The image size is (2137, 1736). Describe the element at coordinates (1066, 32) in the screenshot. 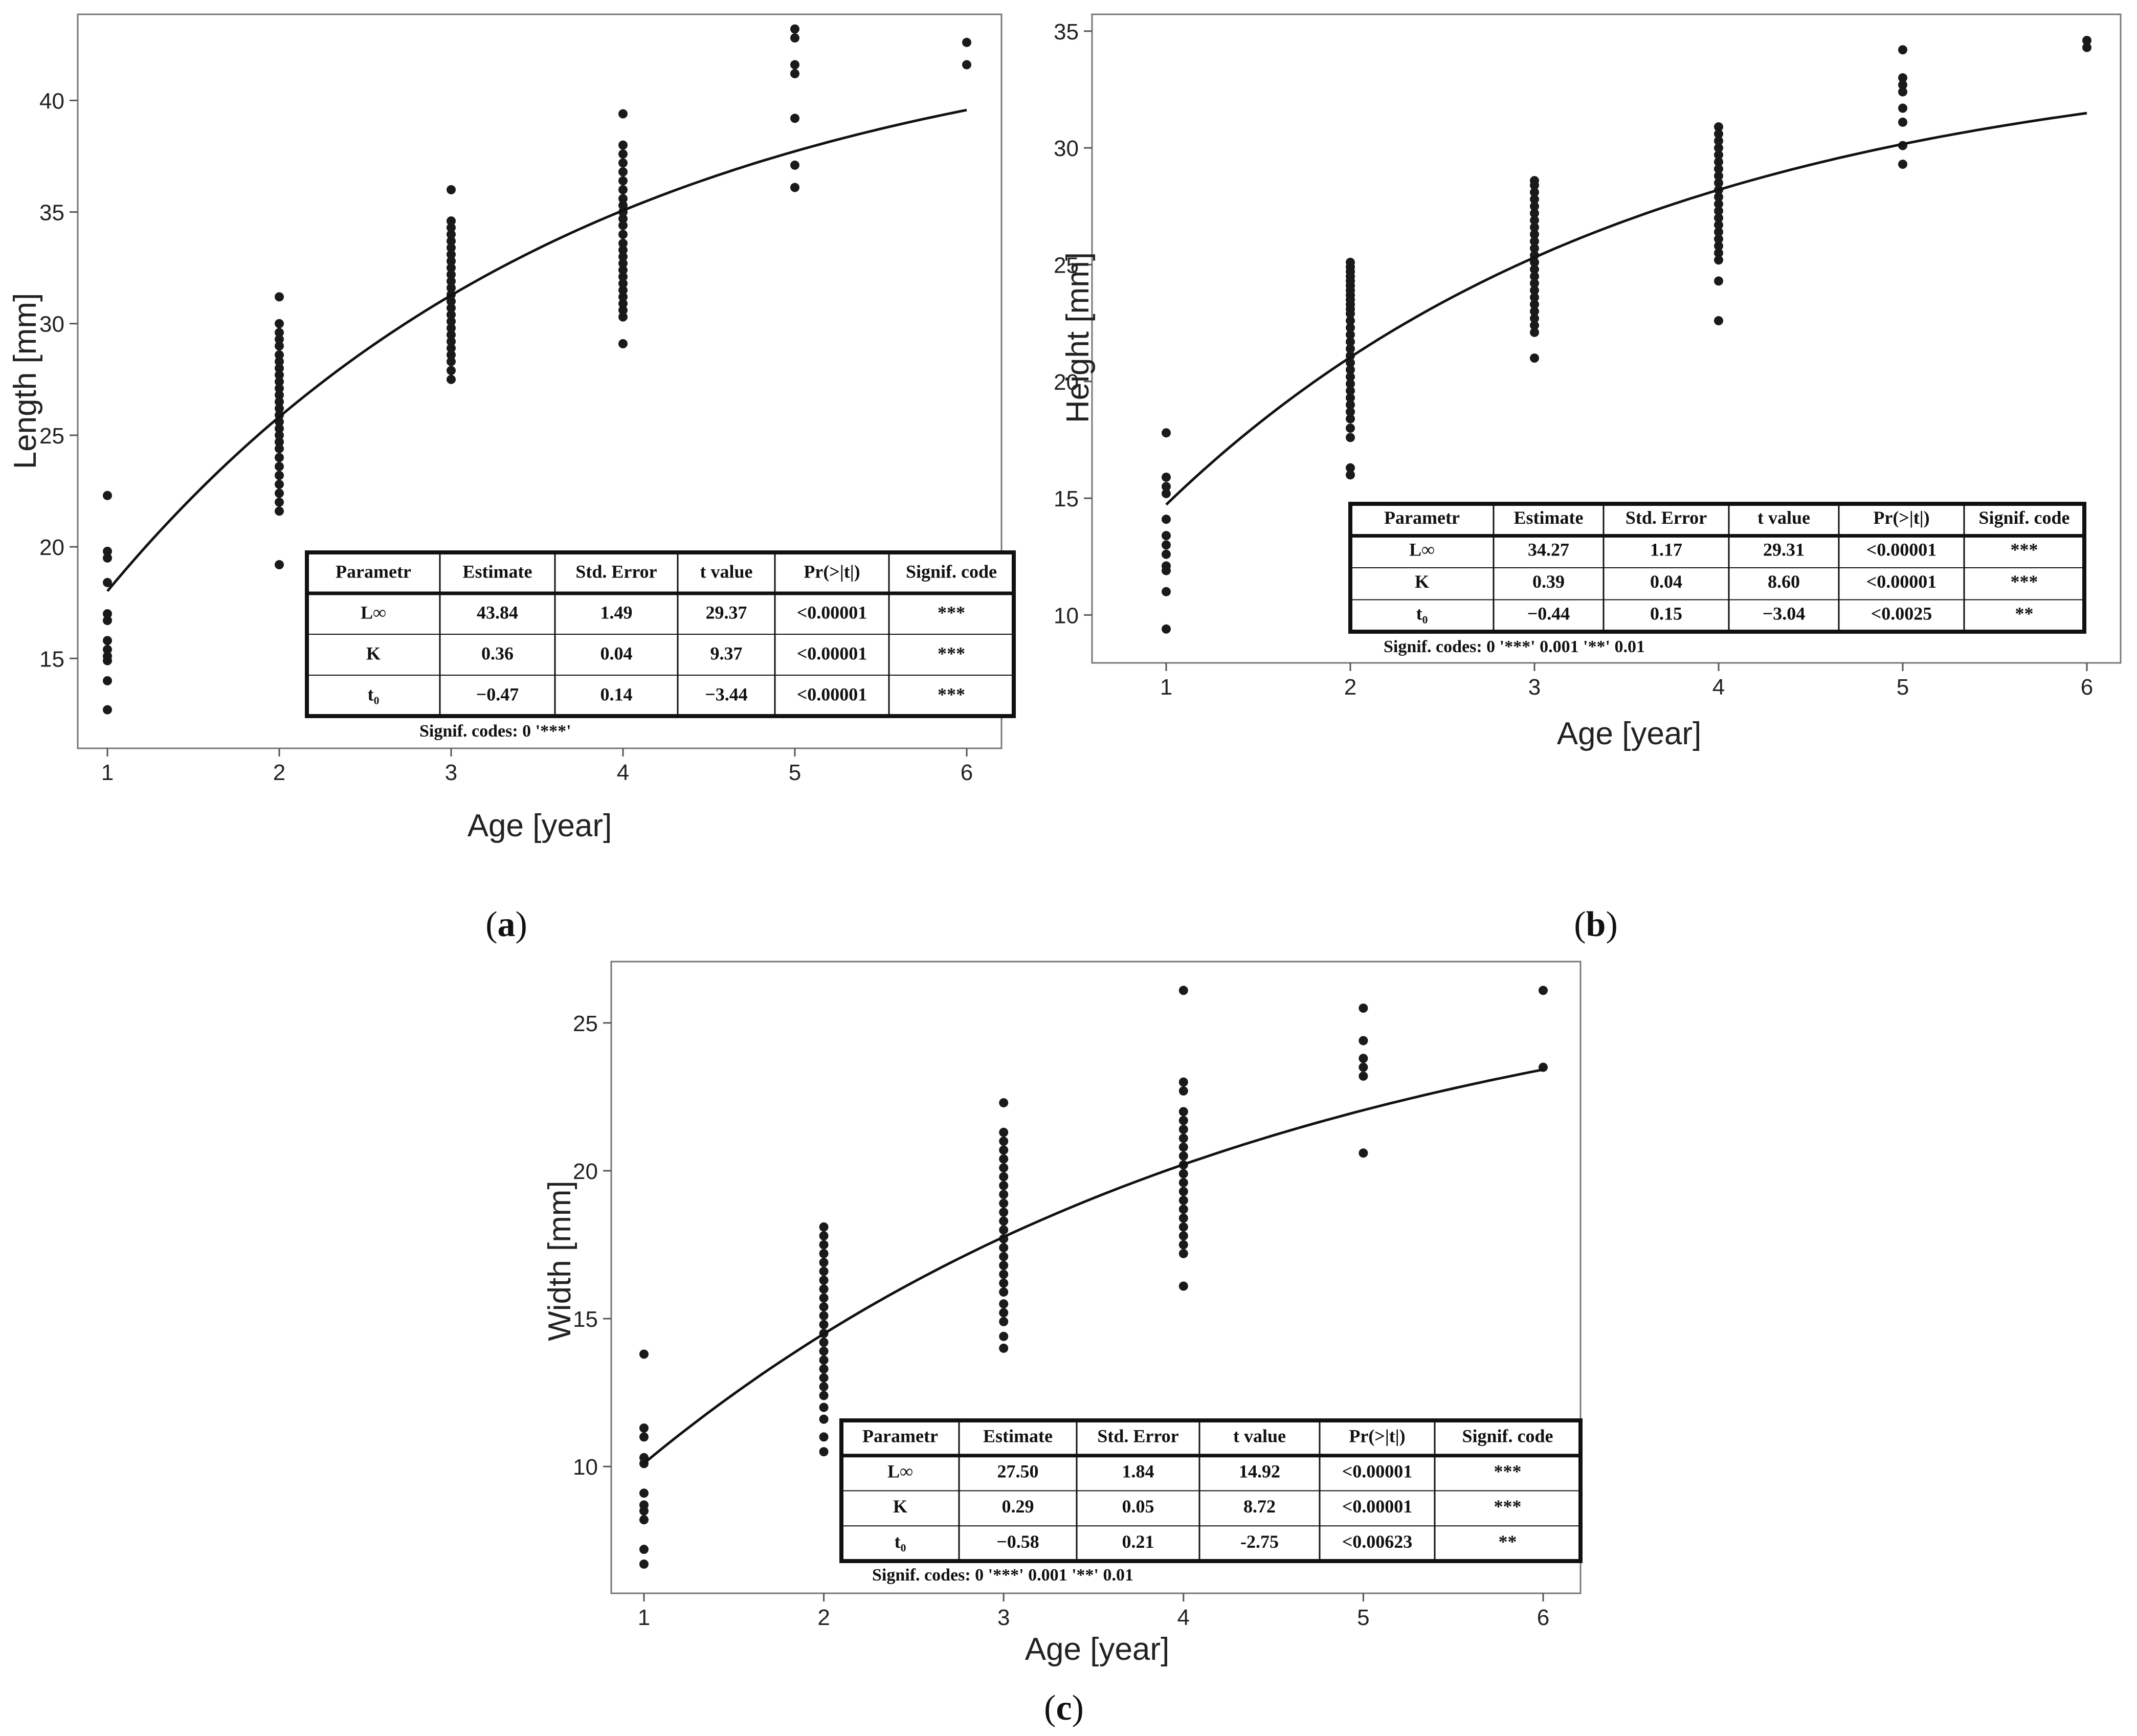

I see `y-tick-label: 35` at that location.